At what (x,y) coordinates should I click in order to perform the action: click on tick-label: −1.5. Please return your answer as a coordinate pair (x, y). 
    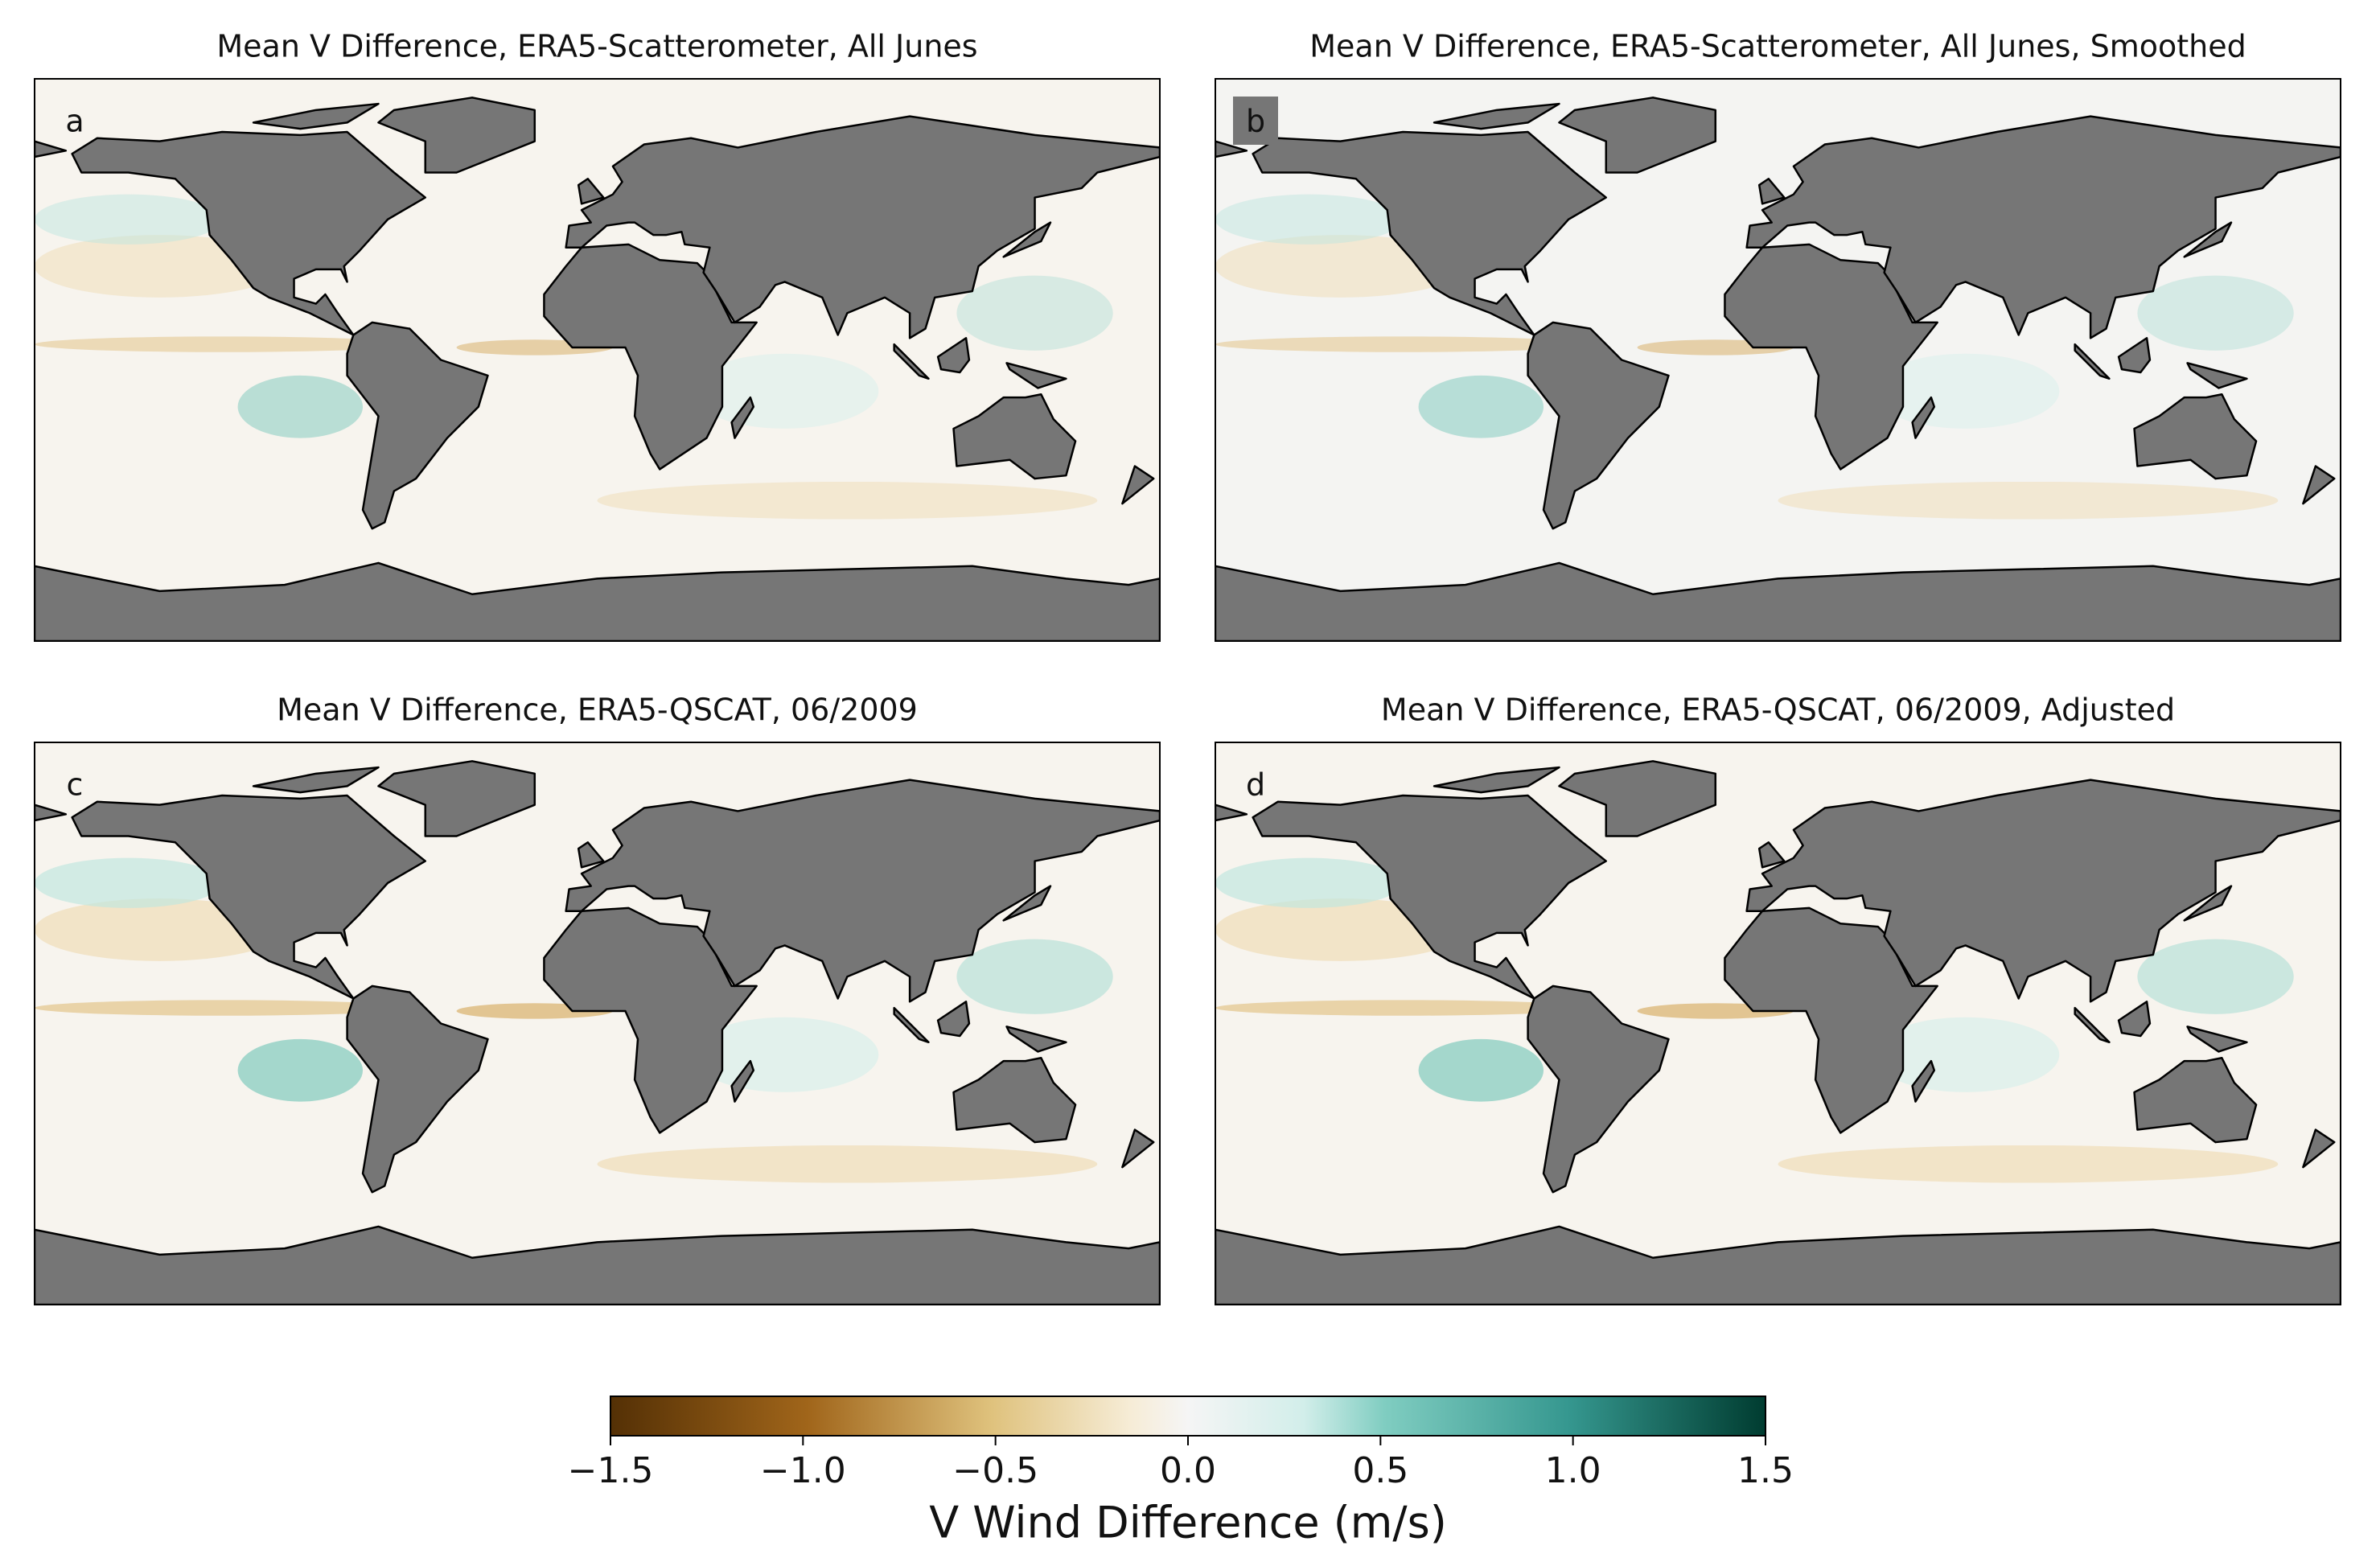
    Looking at the image, I should click on (611, 1471).